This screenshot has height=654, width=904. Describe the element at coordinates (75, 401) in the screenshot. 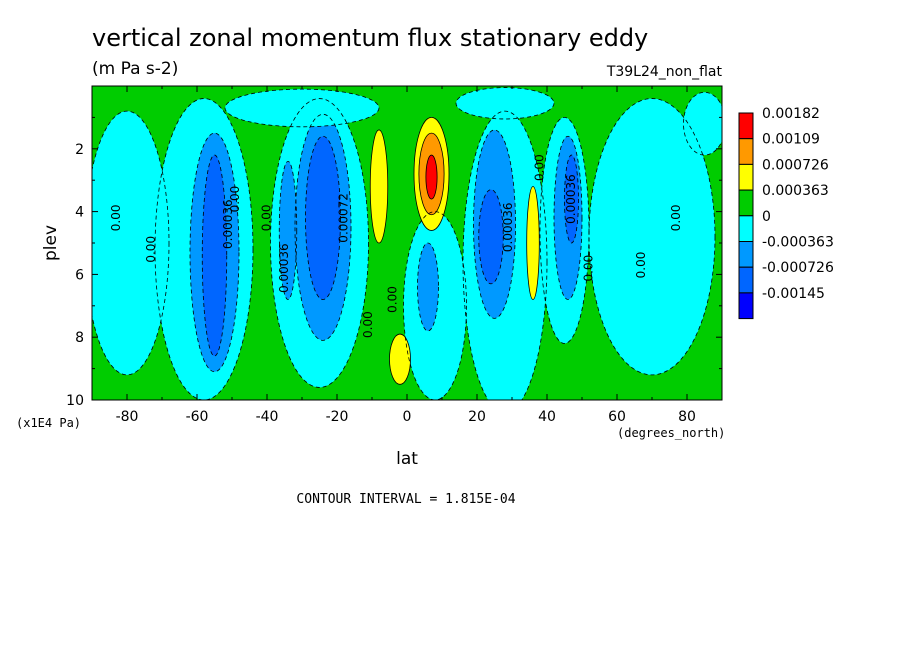

I see `y-tick-label: 10` at that location.